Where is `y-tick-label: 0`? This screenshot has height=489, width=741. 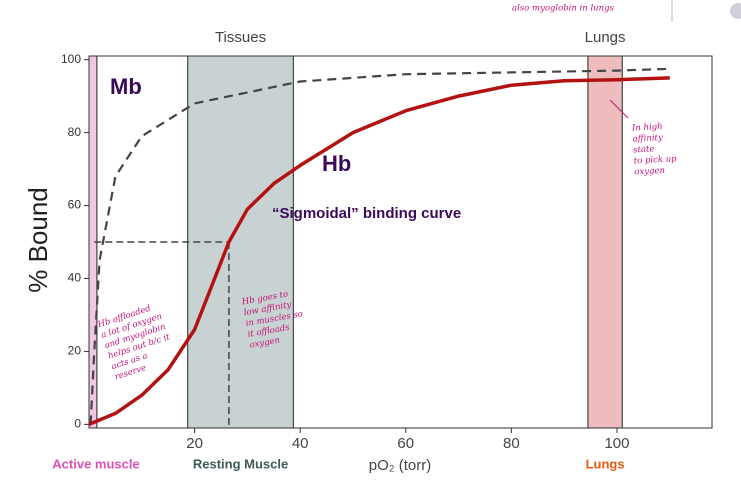 y-tick-label: 0 is located at coordinates (77, 424).